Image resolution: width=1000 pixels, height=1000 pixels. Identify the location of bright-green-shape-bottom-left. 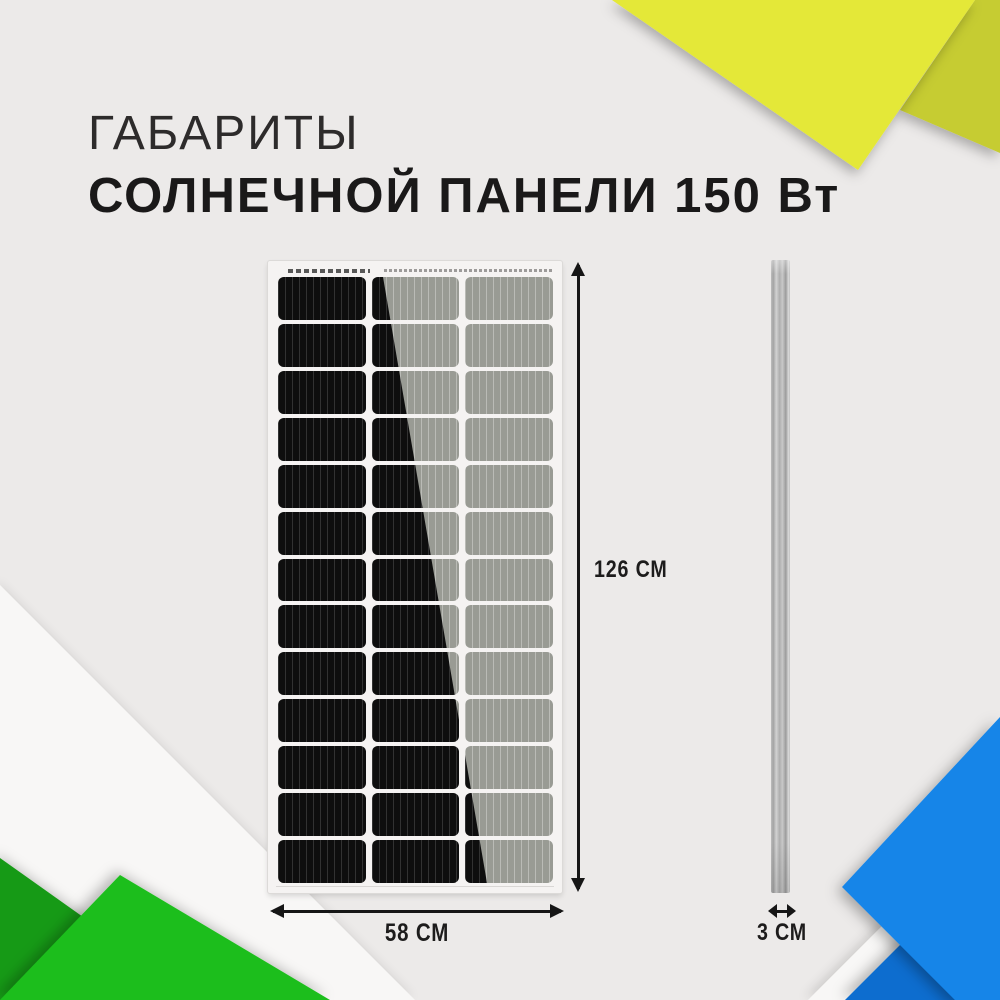
(165, 937).